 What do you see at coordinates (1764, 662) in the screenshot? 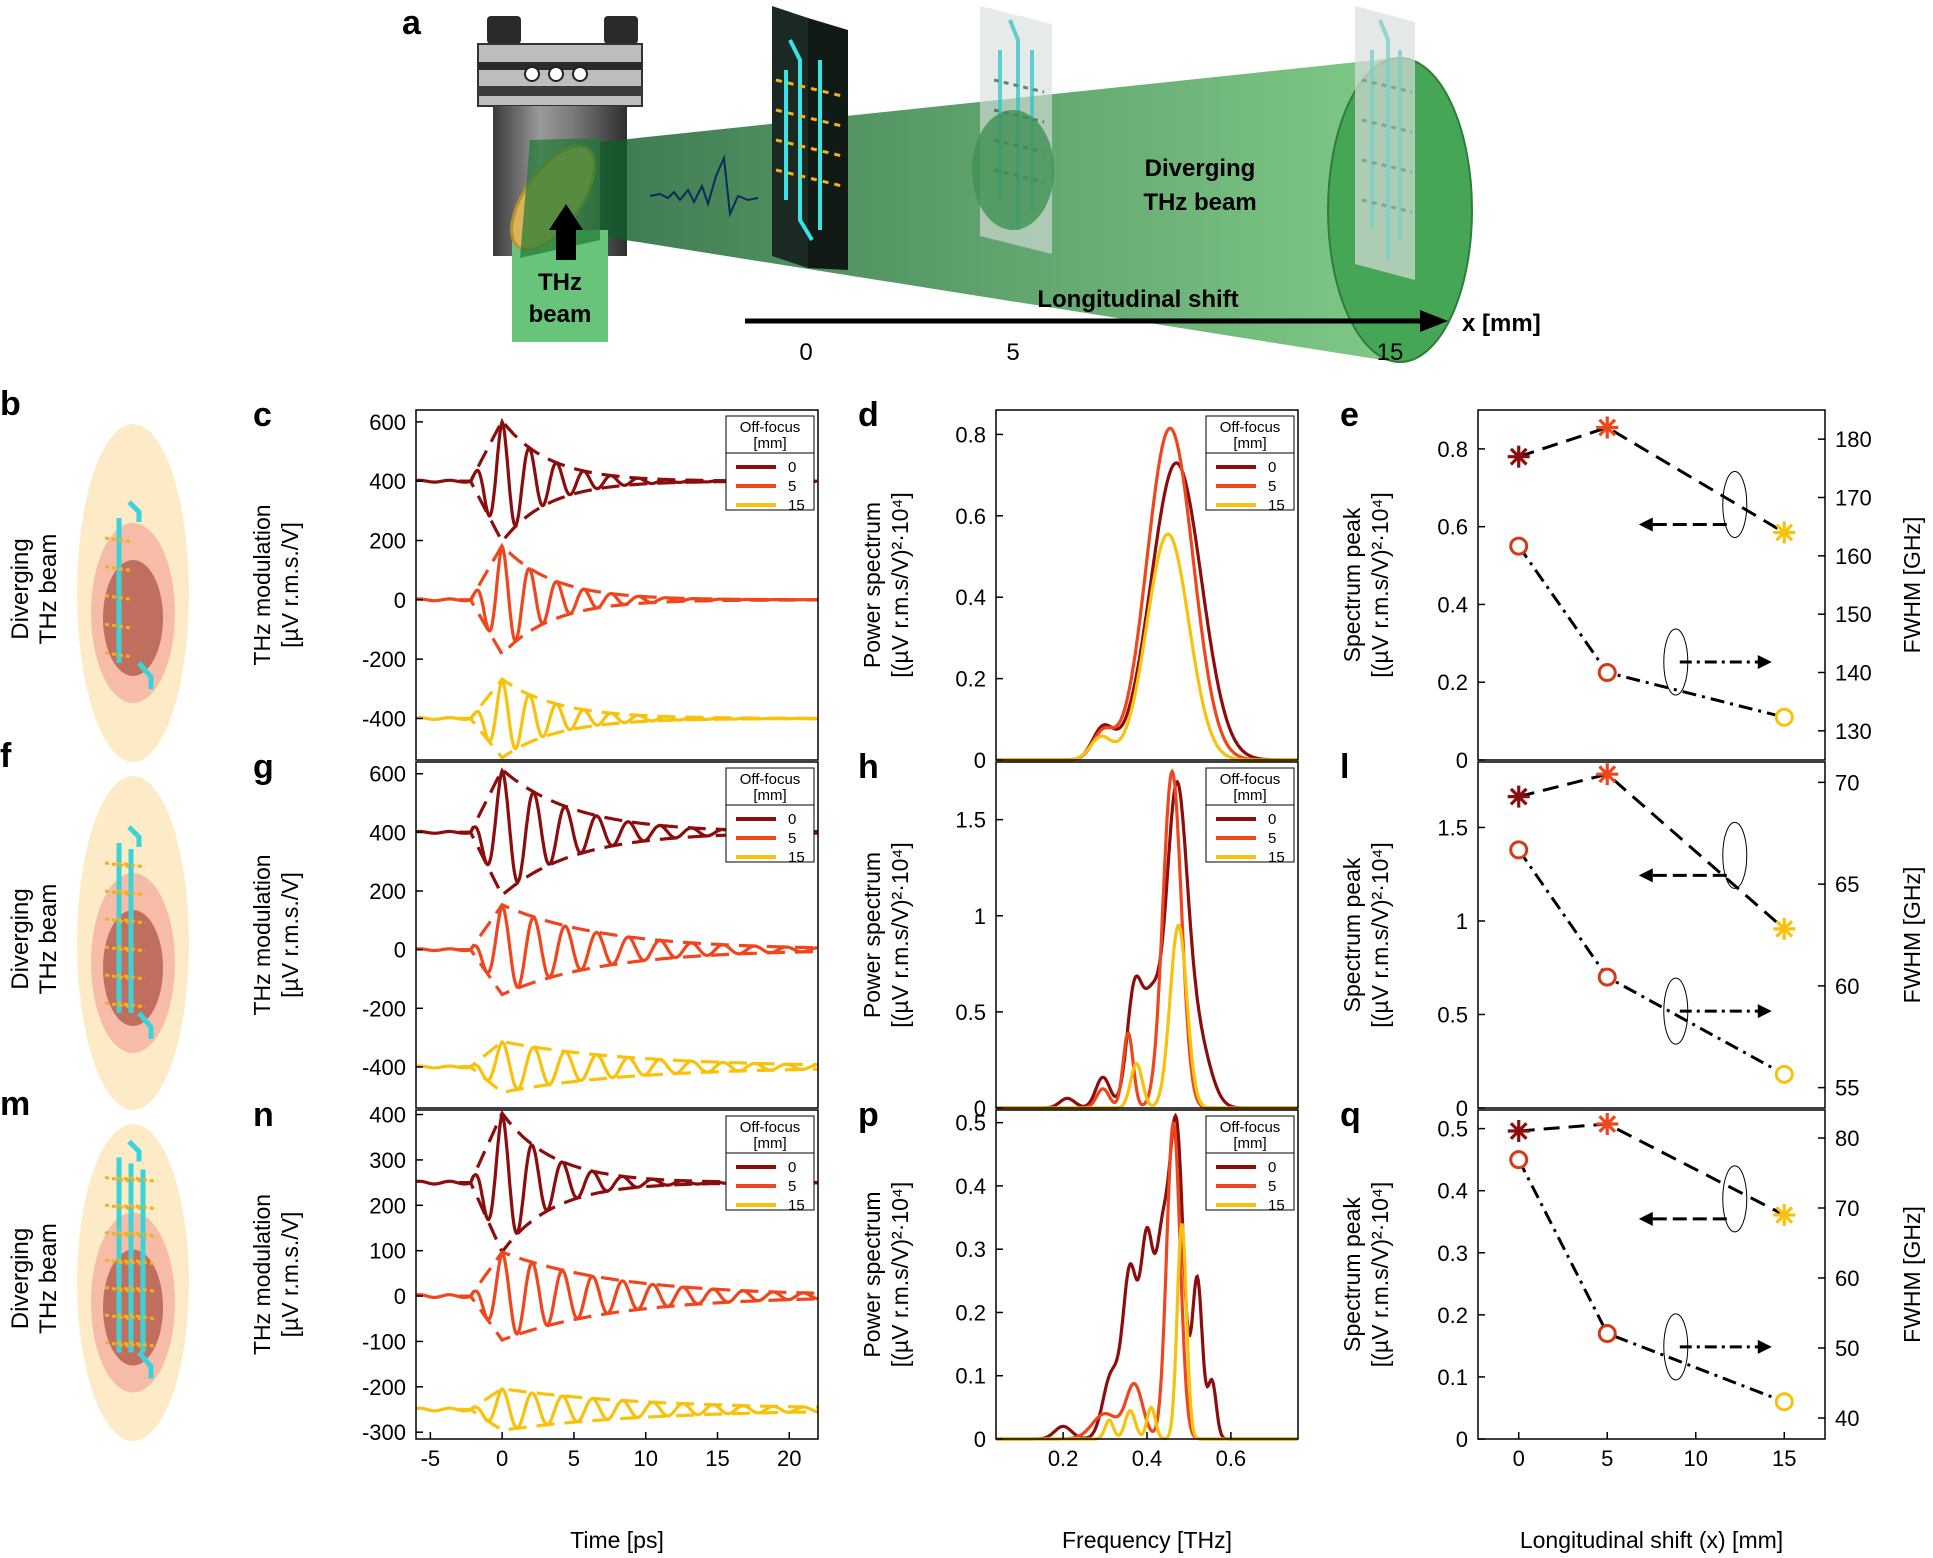
I see `right-axis-arrow-icon` at bounding box center [1764, 662].